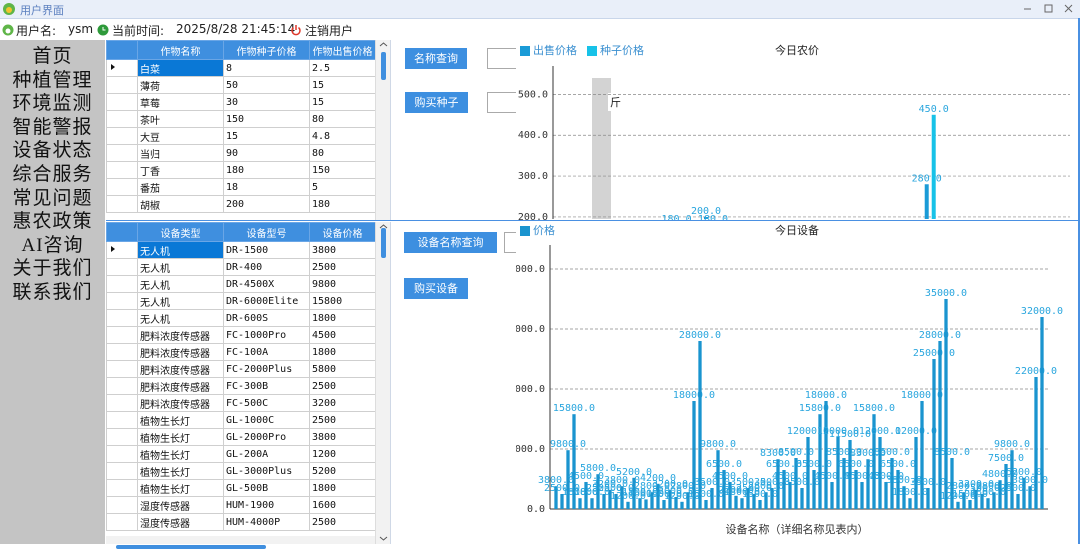  I want to click on table-row: 大豆 15 4.8, so click(240, 136).